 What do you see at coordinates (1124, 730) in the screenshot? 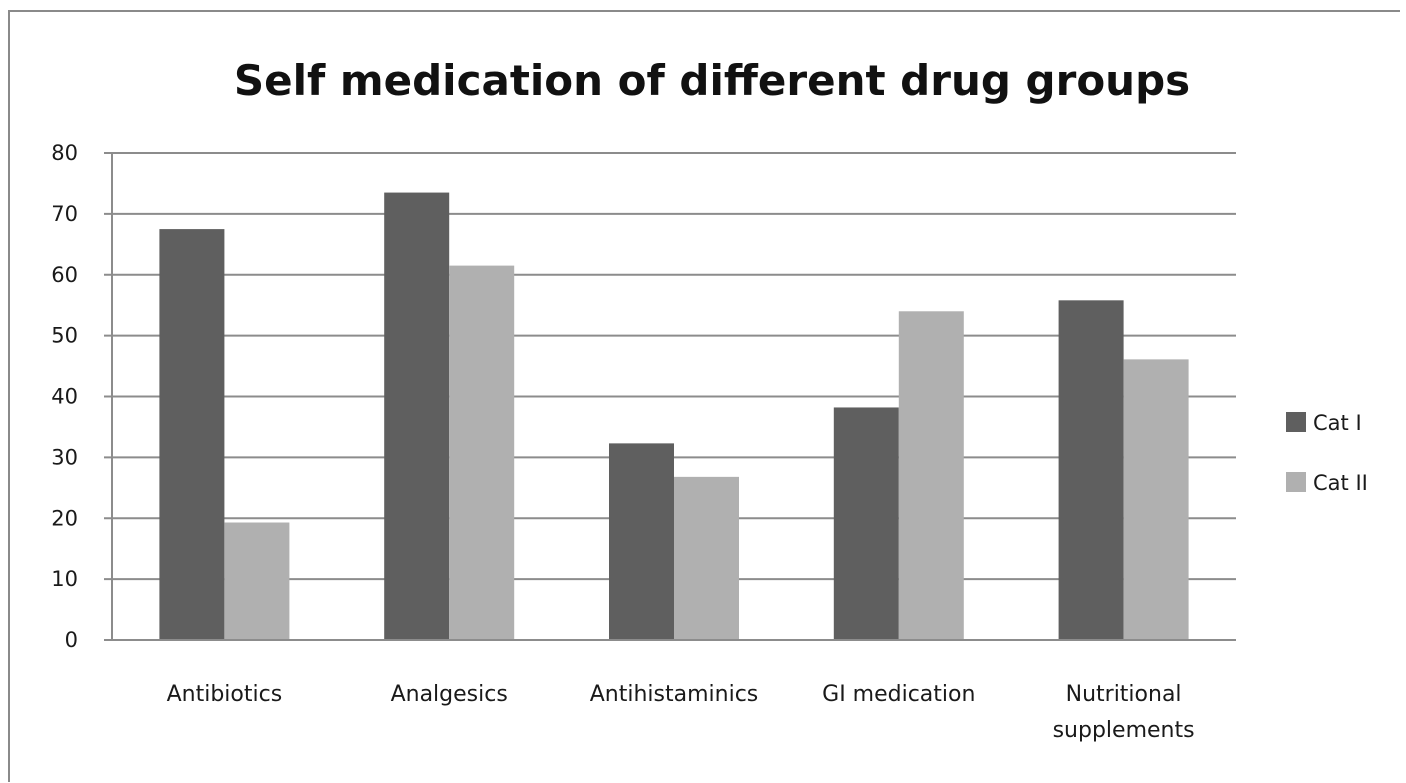
I see `x-category-label: supplements` at bounding box center [1124, 730].